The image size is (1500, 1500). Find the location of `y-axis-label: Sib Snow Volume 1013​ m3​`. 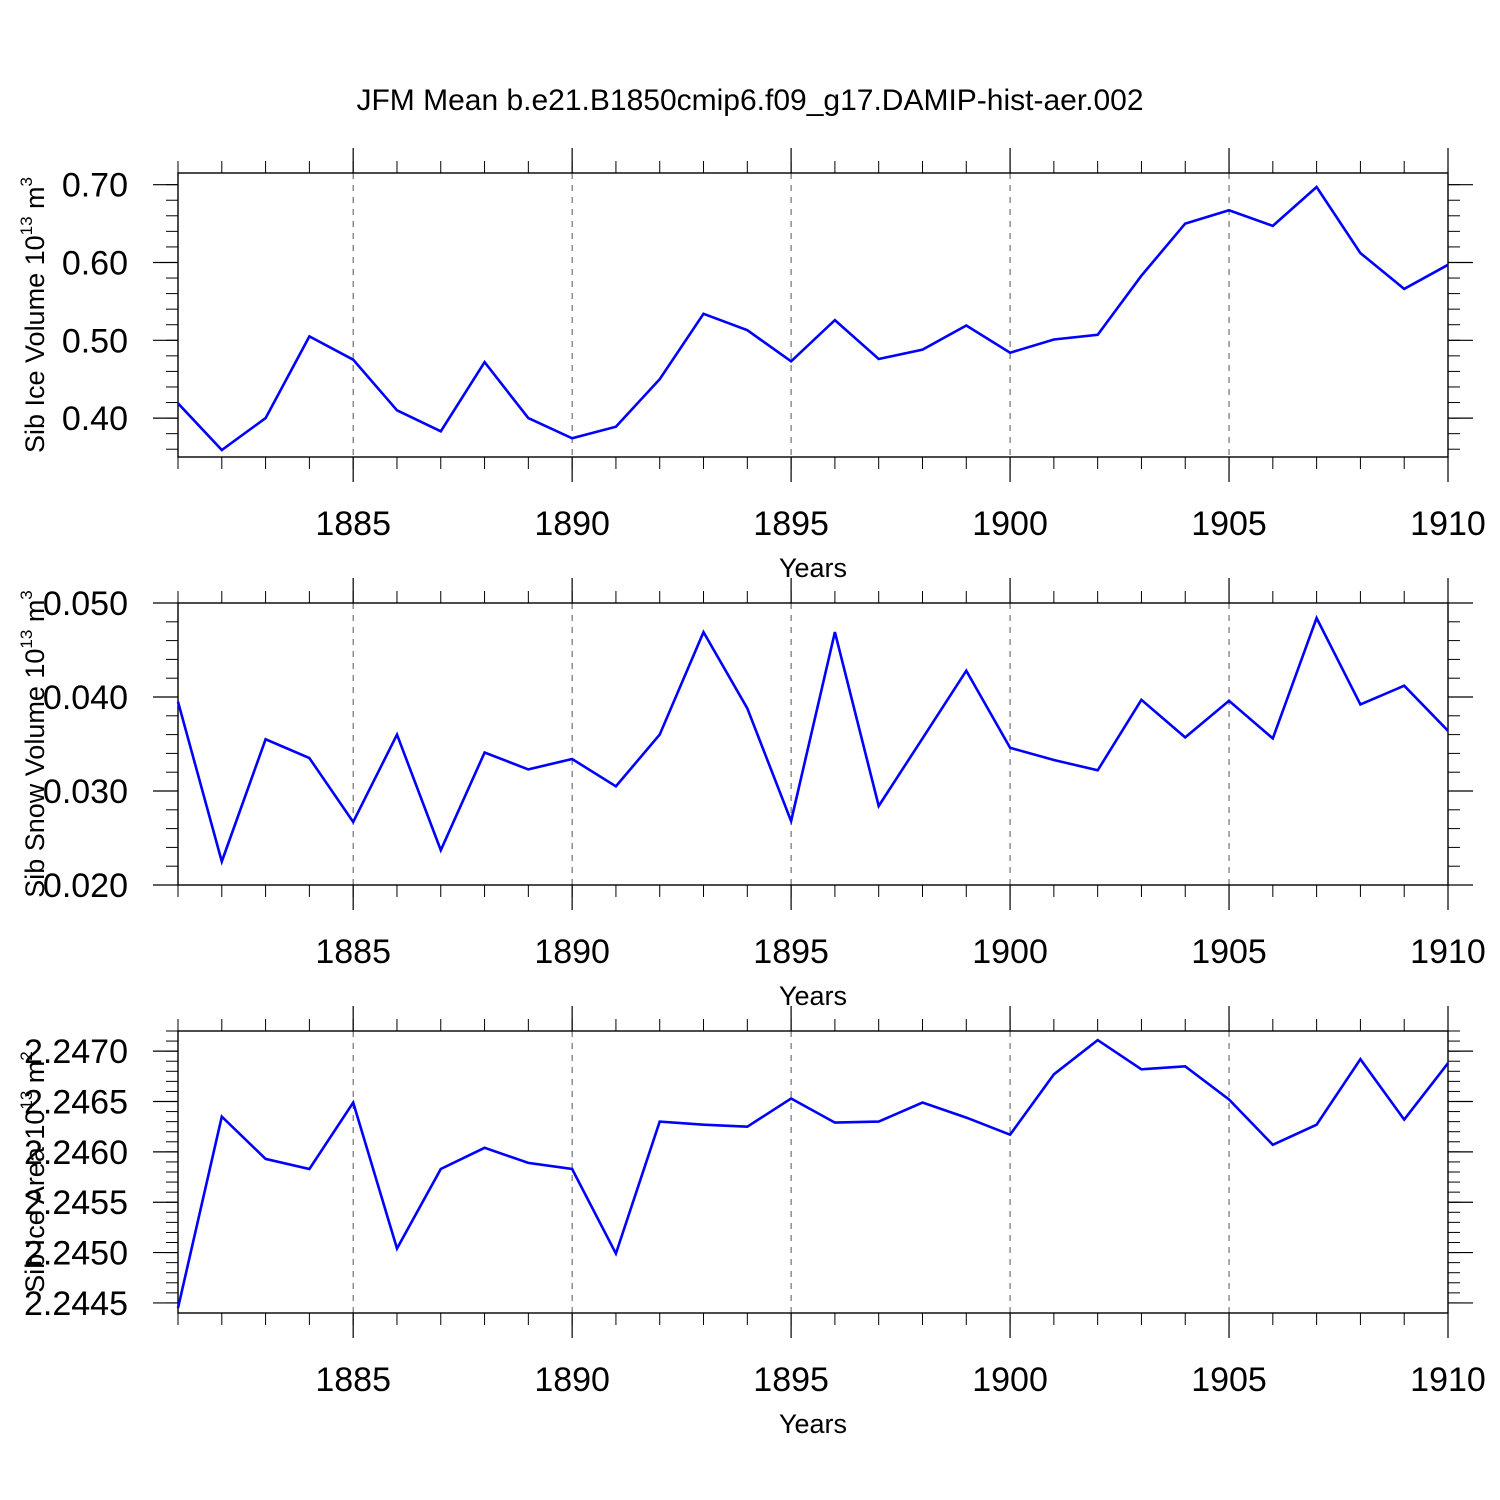

y-axis-label: Sib Snow Volume 1013​ m3​ is located at coordinates (33, 744).